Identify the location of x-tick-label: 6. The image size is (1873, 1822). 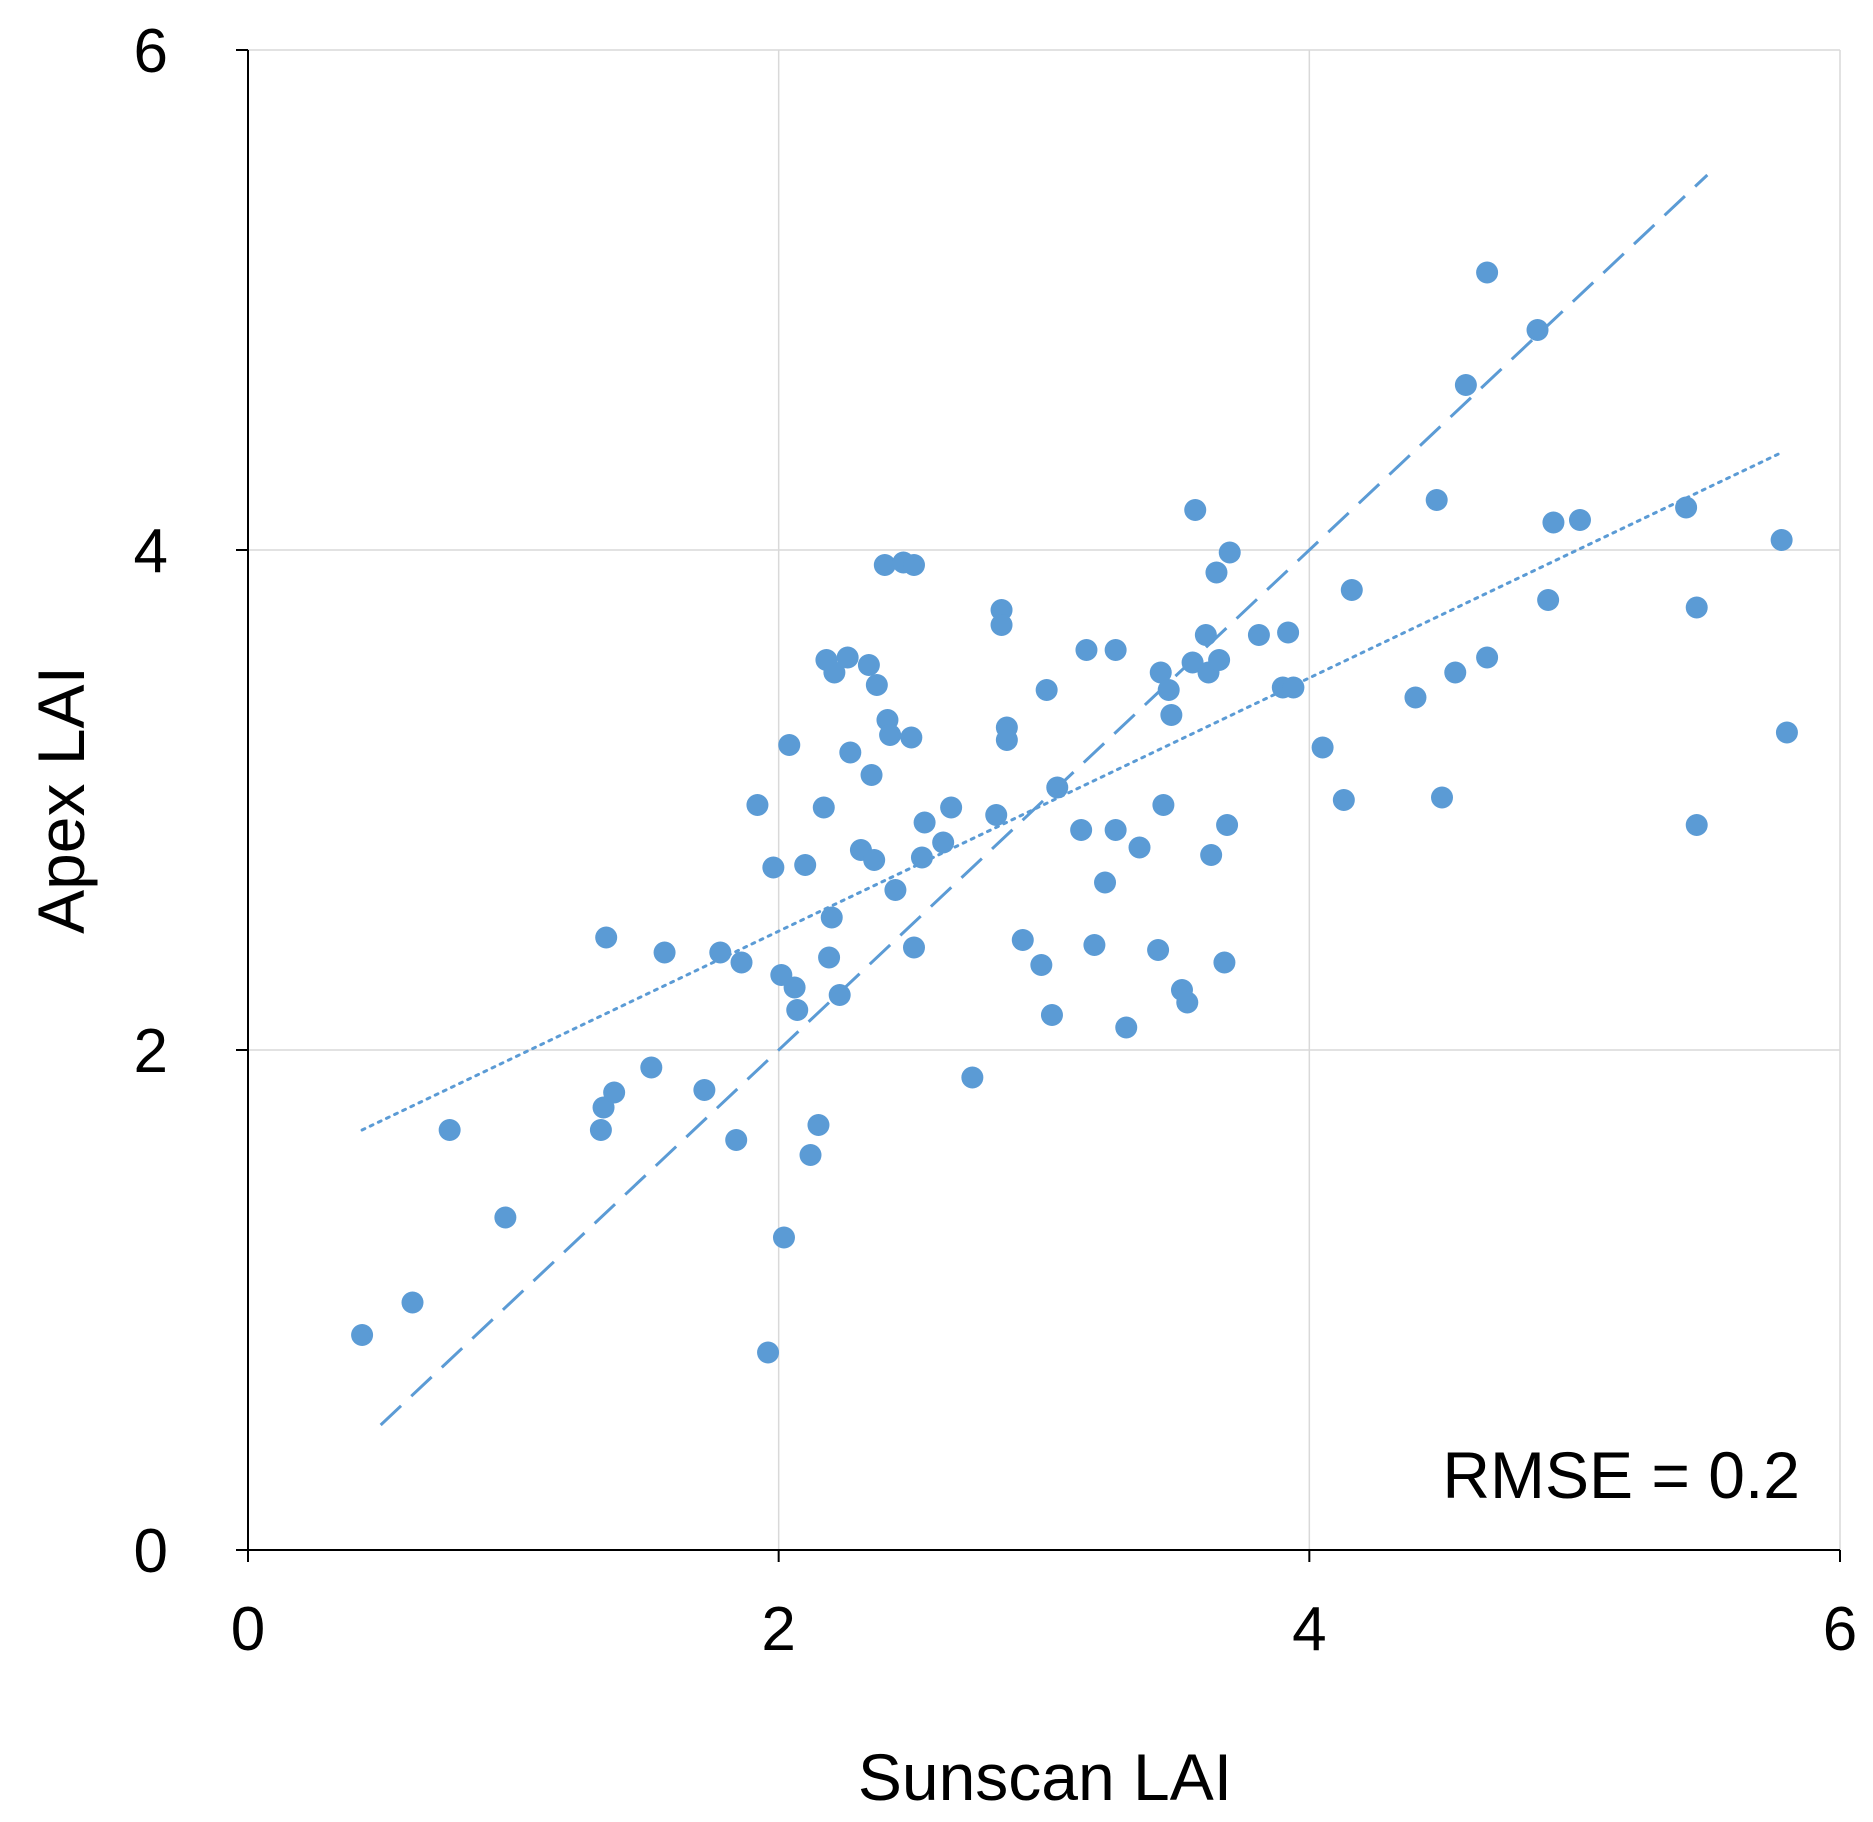
(1840, 1629).